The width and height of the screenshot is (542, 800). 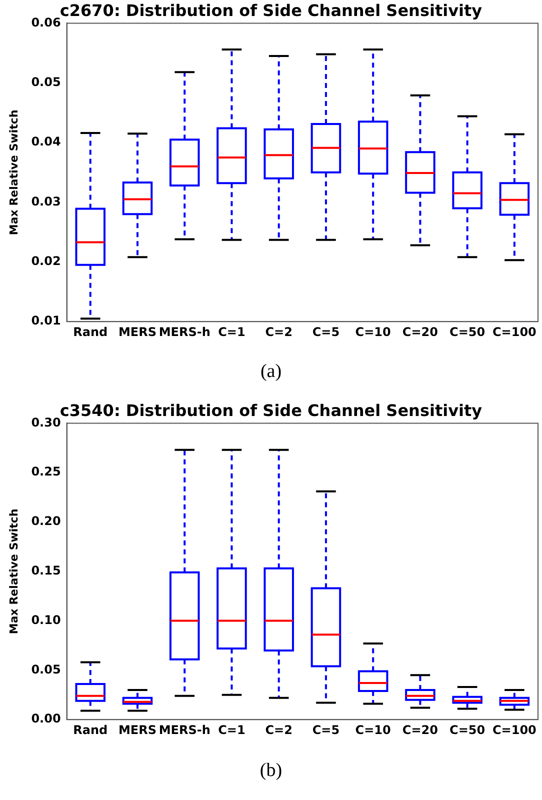 I want to click on y-tick-label: 0.06, so click(x=46, y=22).